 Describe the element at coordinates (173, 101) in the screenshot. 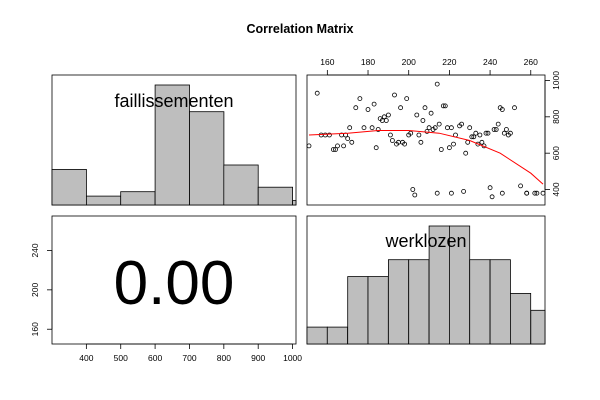

I see `variable-label-faillissementen: faillissementen` at that location.